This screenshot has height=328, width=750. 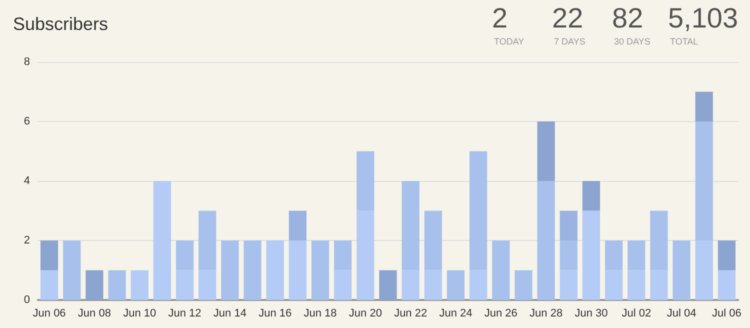 What do you see at coordinates (49, 314) in the screenshot?
I see `x-tick-label: Jun 06` at bounding box center [49, 314].